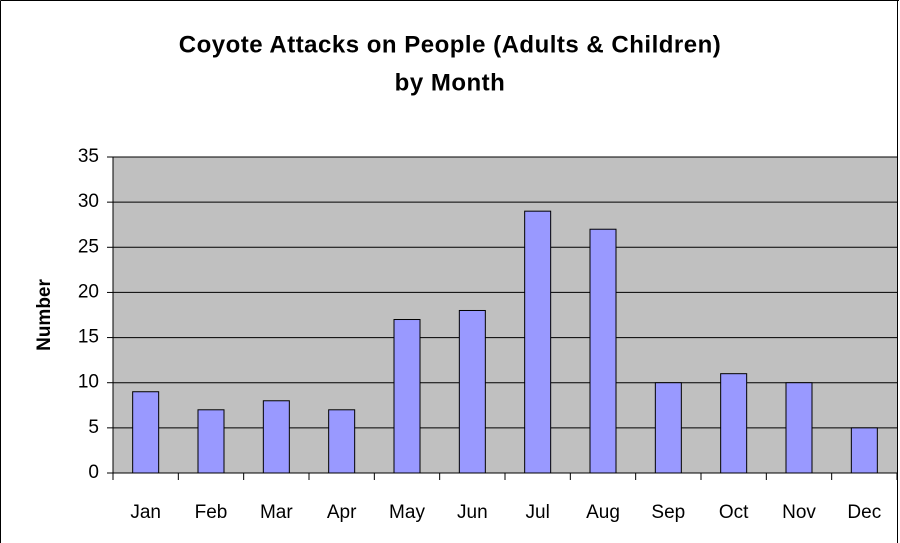 Image resolution: width=900 pixels, height=543 pixels. I want to click on x-tick-label: Nov, so click(799, 512).